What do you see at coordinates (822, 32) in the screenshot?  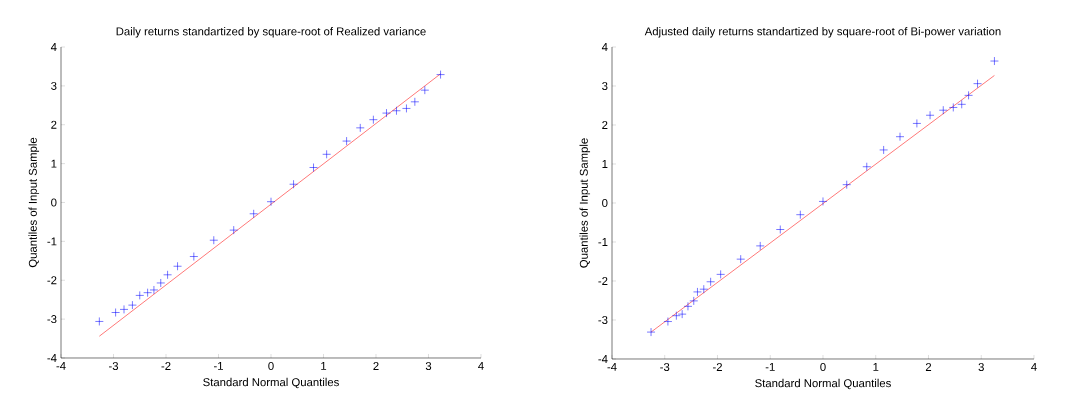 I see `chart-title: Adjusted daily returns standartized by square-root of Bi-power variation` at bounding box center [822, 32].